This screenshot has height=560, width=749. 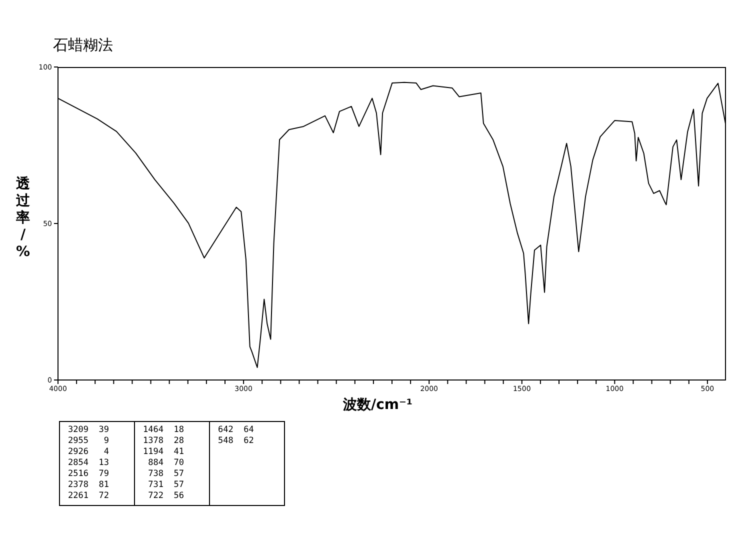 What do you see at coordinates (89, 485) in the screenshot?
I see `text: 2378 81` at bounding box center [89, 485].